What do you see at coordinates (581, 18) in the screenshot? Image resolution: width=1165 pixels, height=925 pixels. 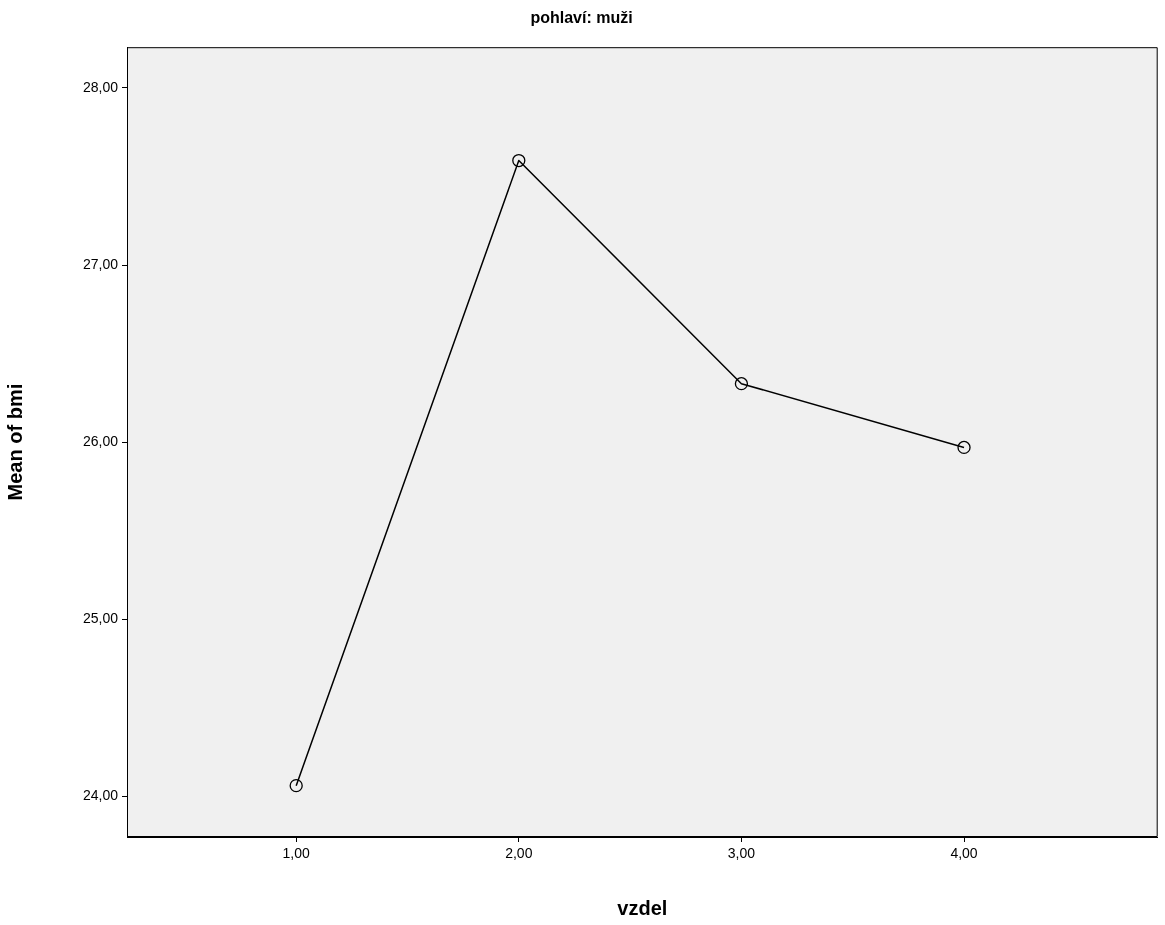 I see `chart-title: pohlaví: muži` at bounding box center [581, 18].